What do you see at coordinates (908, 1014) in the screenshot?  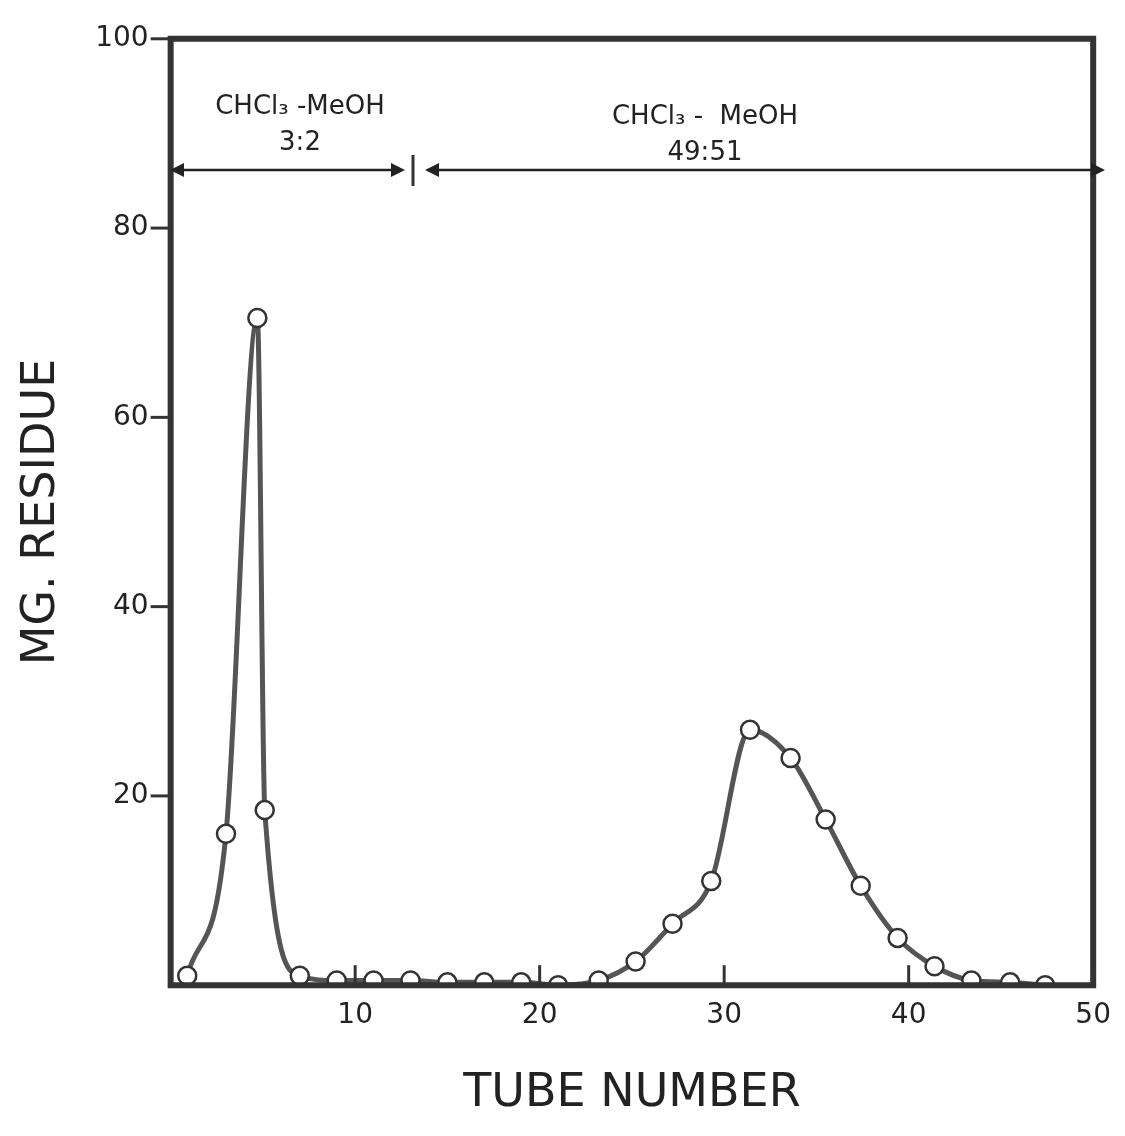 I see `x-tick-label: 40` at bounding box center [908, 1014].